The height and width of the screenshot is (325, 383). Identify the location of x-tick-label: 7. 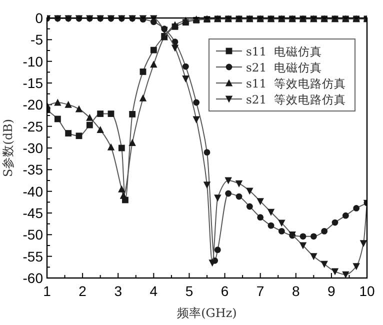
(260, 291).